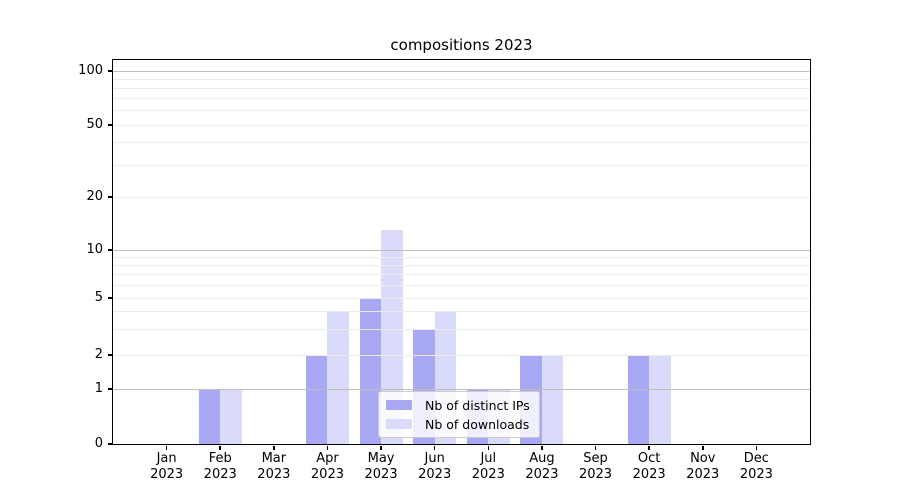 The image size is (900, 500). Describe the element at coordinates (459, 414) in the screenshot. I see `legend: Nb of distinct IPs Nb of downloads` at that location.